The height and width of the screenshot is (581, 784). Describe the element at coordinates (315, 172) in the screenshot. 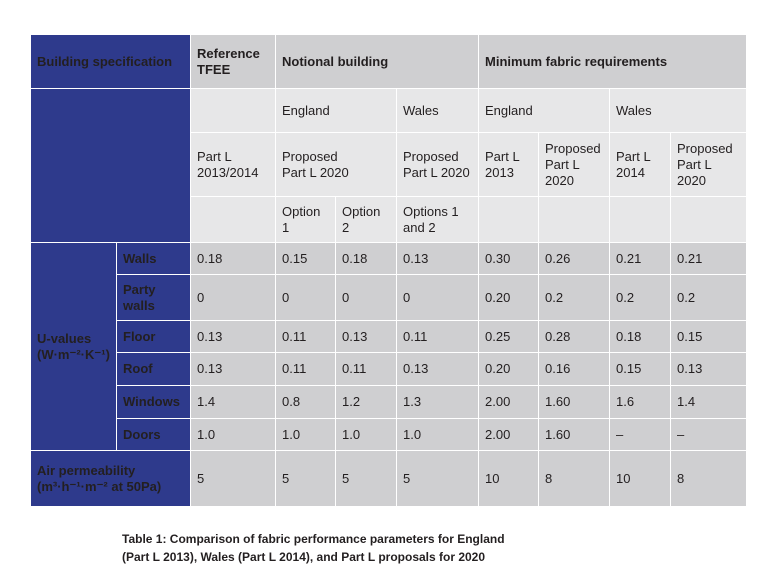

I see `cell-line: Part L 2020` at that location.